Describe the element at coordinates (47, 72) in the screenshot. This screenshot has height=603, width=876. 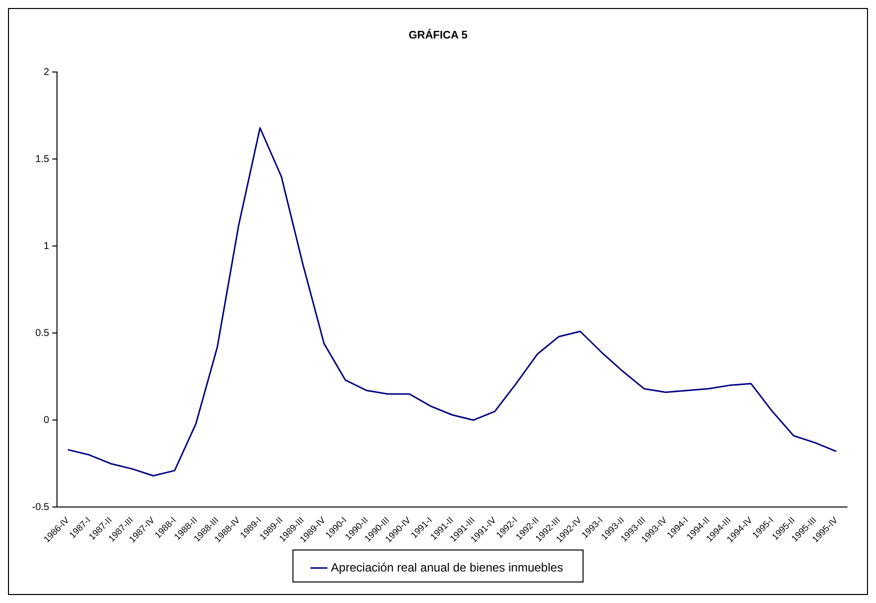
I see `y-tick-label: 2` at that location.